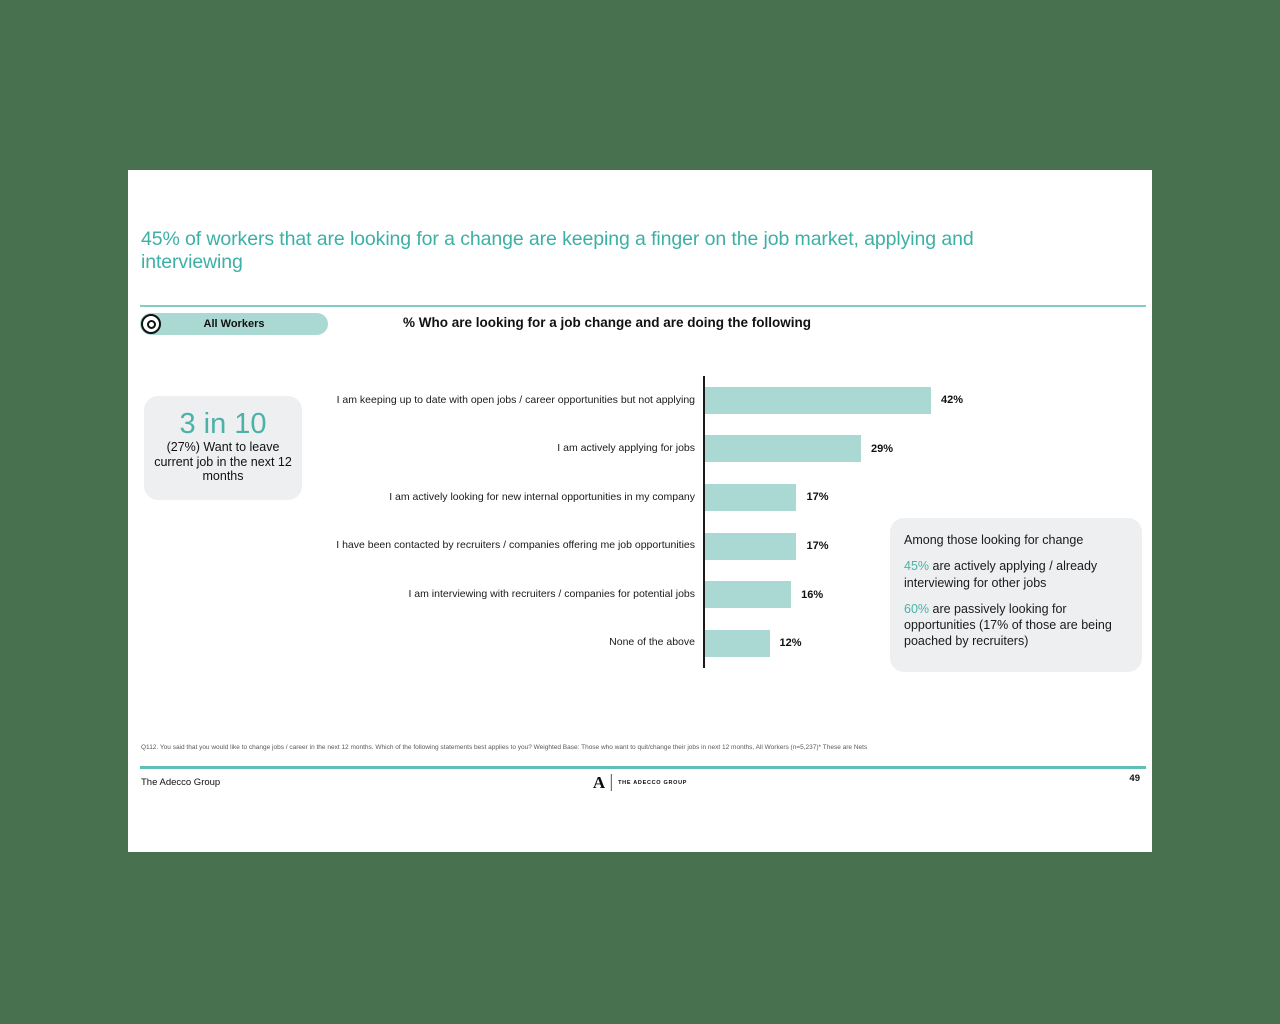  I want to click on insight-highlight: 60%, so click(917, 608).